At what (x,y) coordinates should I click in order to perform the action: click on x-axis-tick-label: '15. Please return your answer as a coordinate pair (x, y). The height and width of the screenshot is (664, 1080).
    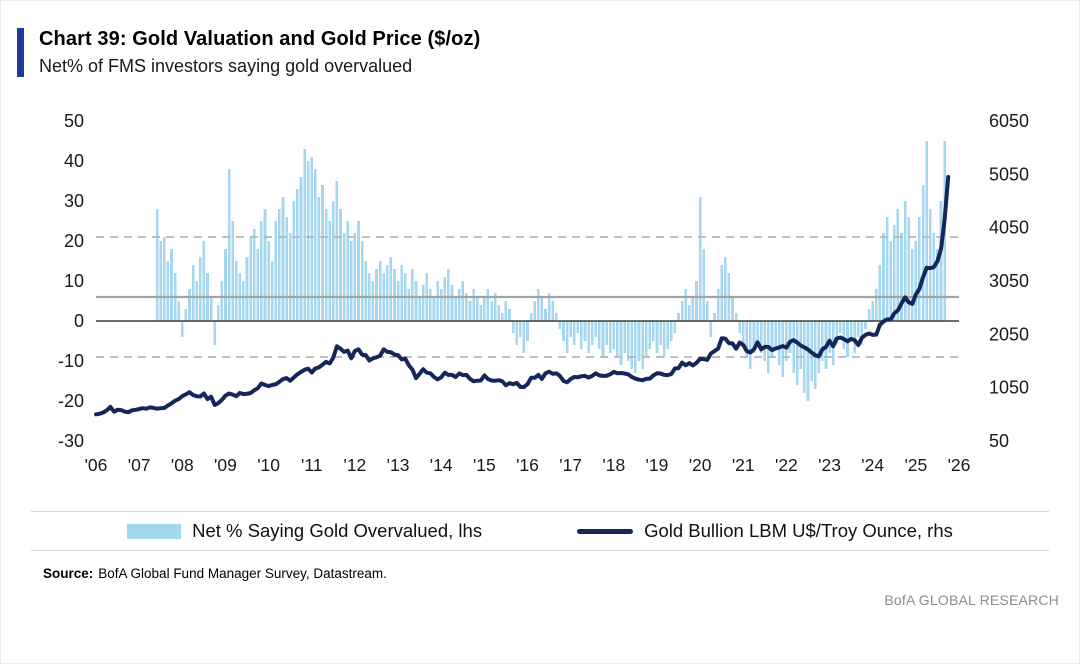
    Looking at the image, I should click on (484, 465).